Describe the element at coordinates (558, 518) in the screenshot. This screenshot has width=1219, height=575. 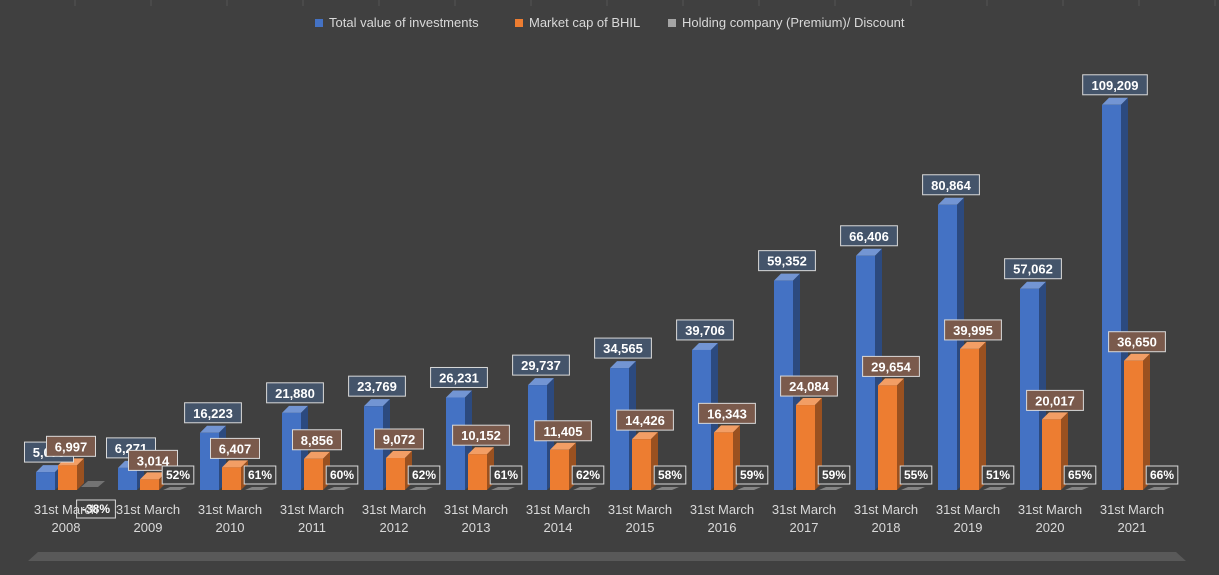
I see `x-tick-label: 31st March 2014` at that location.